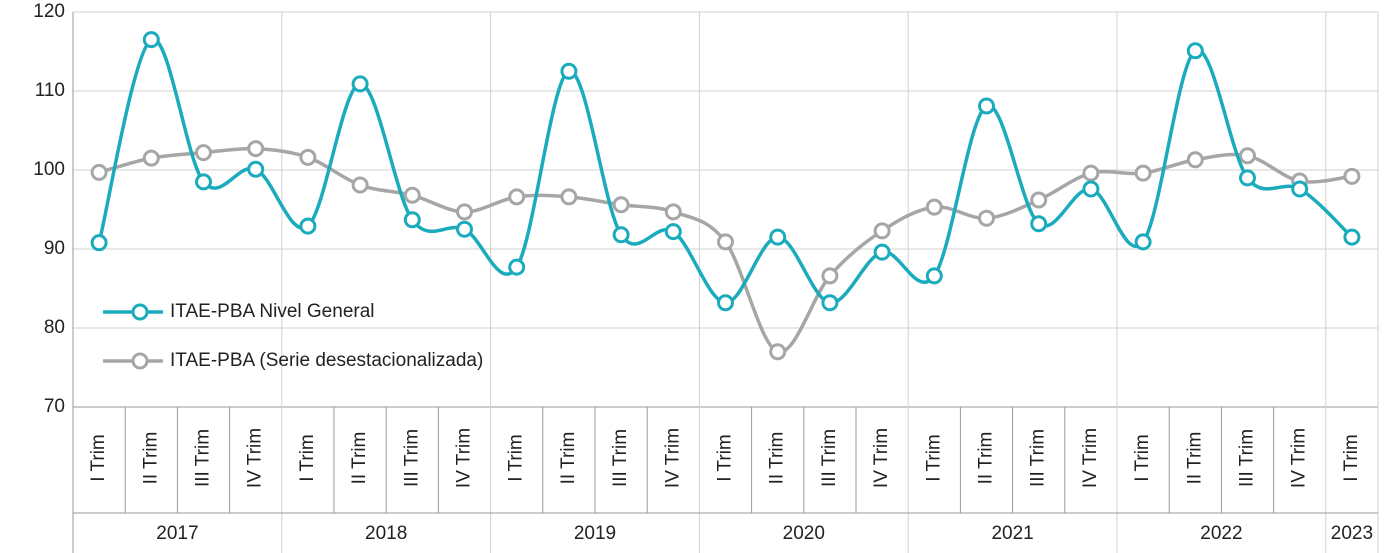  I want to click on legend-label: ITAE-PBA Nivel General, so click(272, 311).